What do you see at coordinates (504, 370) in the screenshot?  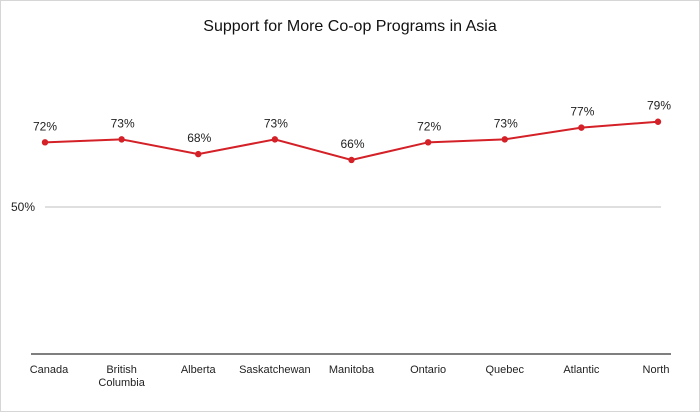 I see `x-tick-label: Quebec` at bounding box center [504, 370].